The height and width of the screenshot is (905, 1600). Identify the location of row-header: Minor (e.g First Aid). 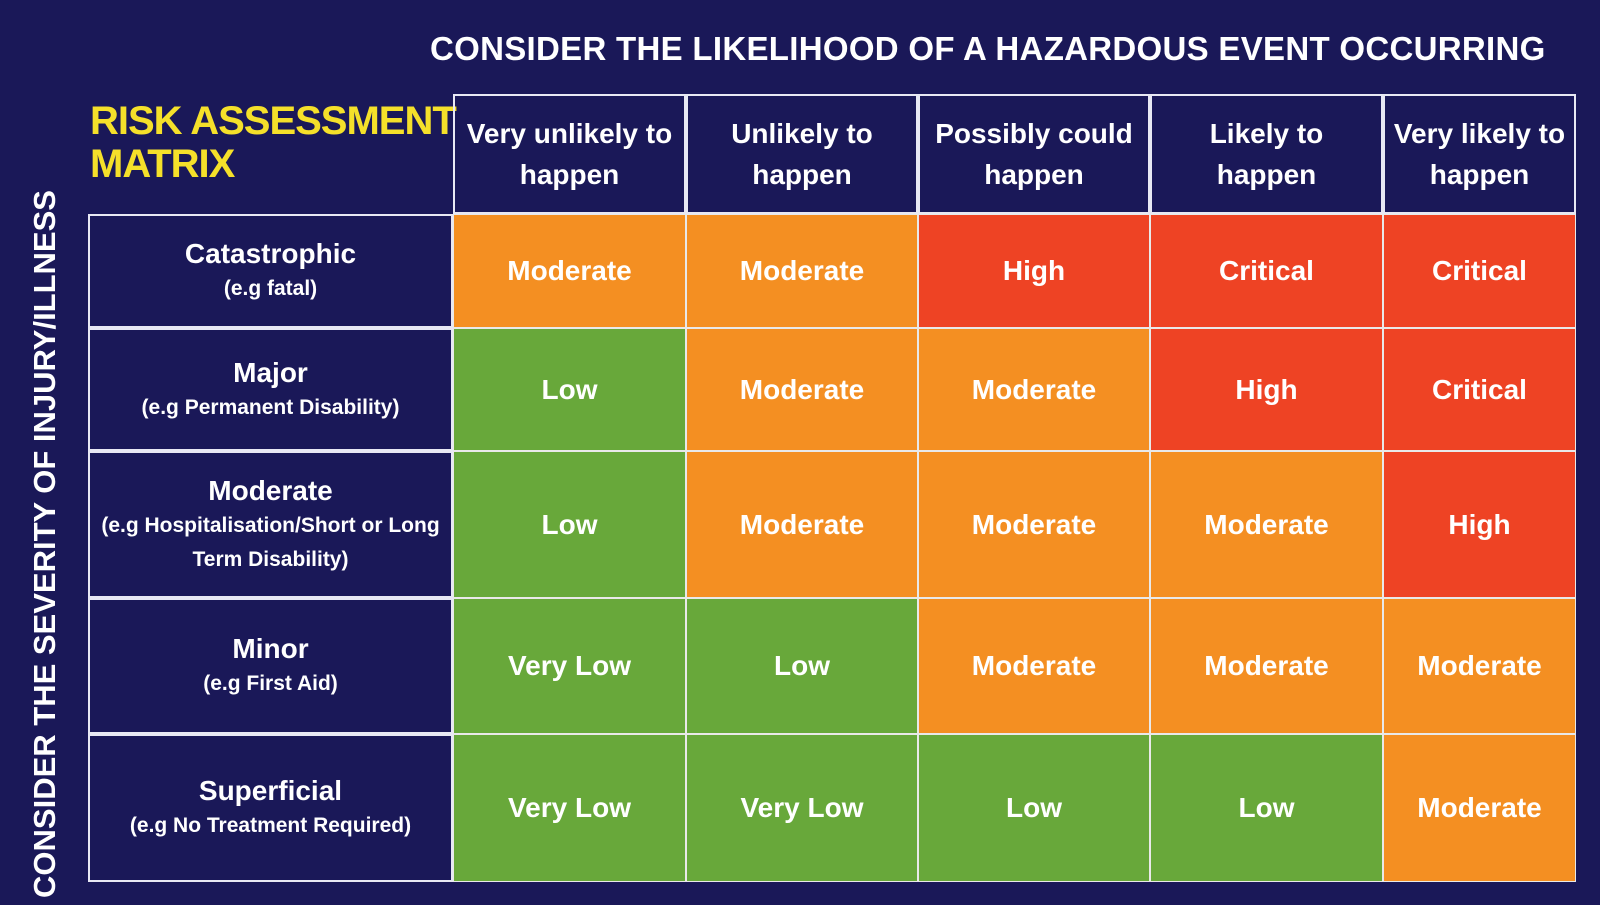
(270, 666).